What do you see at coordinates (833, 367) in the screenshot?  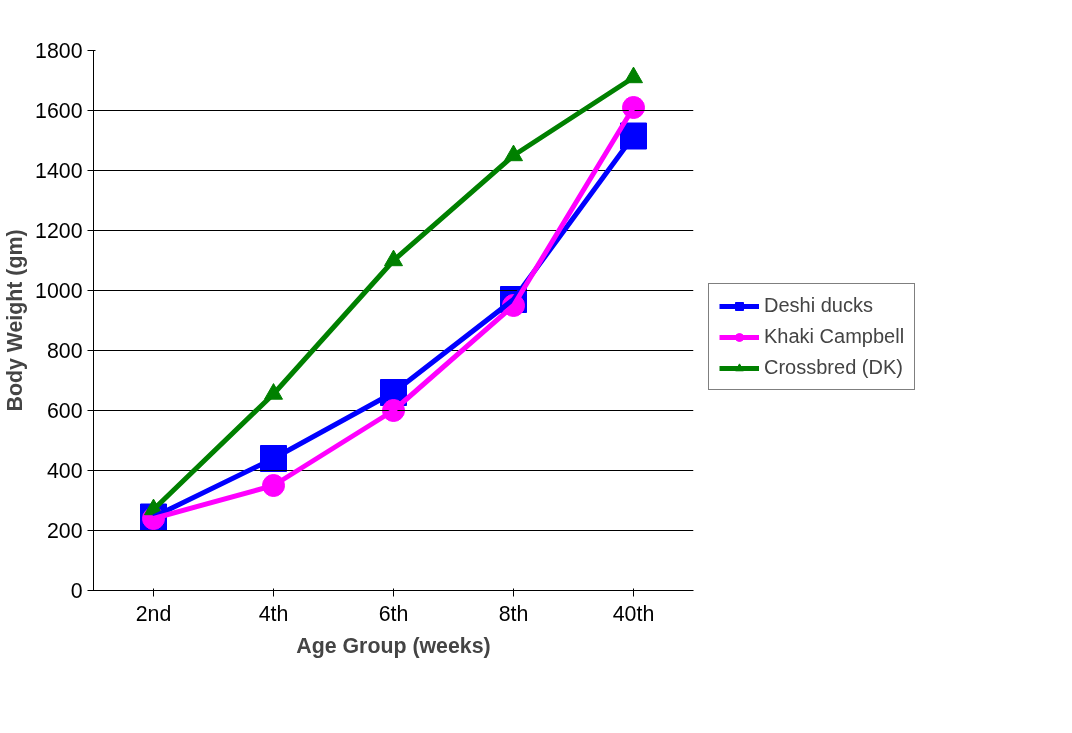 I see `legend-label: Crossbred (DK)` at bounding box center [833, 367].